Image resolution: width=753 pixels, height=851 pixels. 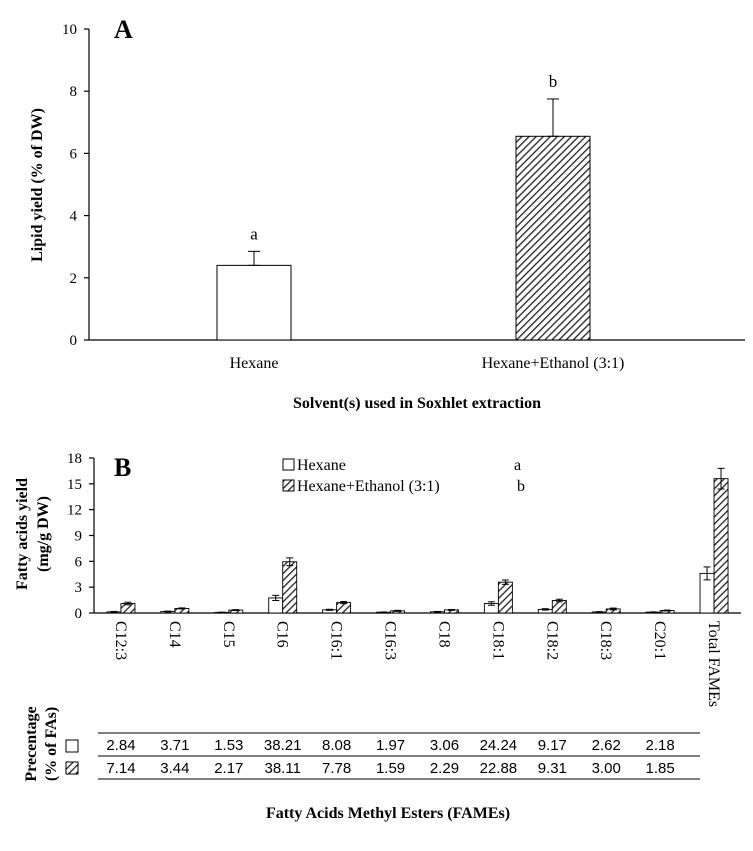 I want to click on panel-a-bar-hexane, so click(x=254, y=302).